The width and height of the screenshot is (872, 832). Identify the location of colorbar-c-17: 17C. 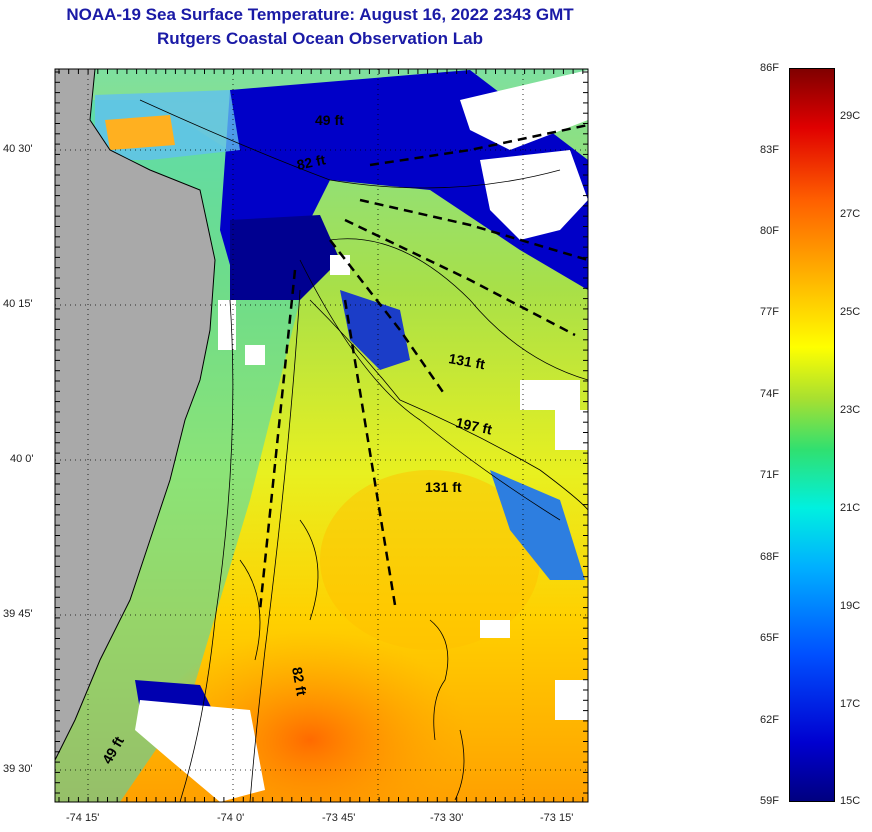
(850, 704).